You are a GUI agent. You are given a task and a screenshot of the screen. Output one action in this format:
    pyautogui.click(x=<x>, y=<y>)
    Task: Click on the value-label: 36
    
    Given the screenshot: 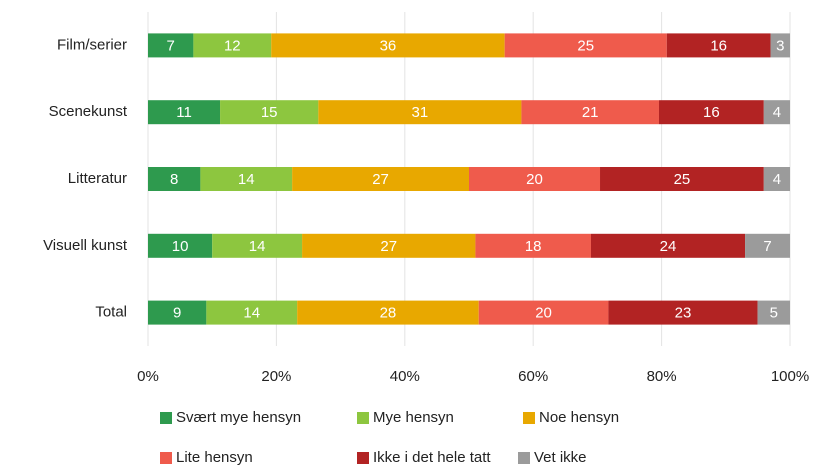 What is the action you would take?
    pyautogui.click(x=388, y=45)
    